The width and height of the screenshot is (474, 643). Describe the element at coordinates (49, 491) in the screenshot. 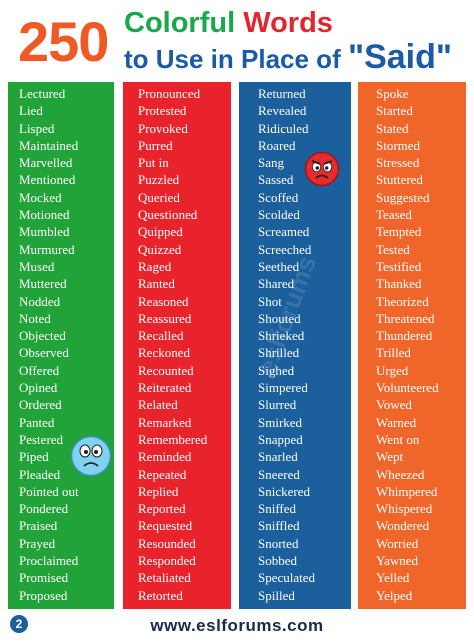

I see `word-item: Pointed out` at that location.